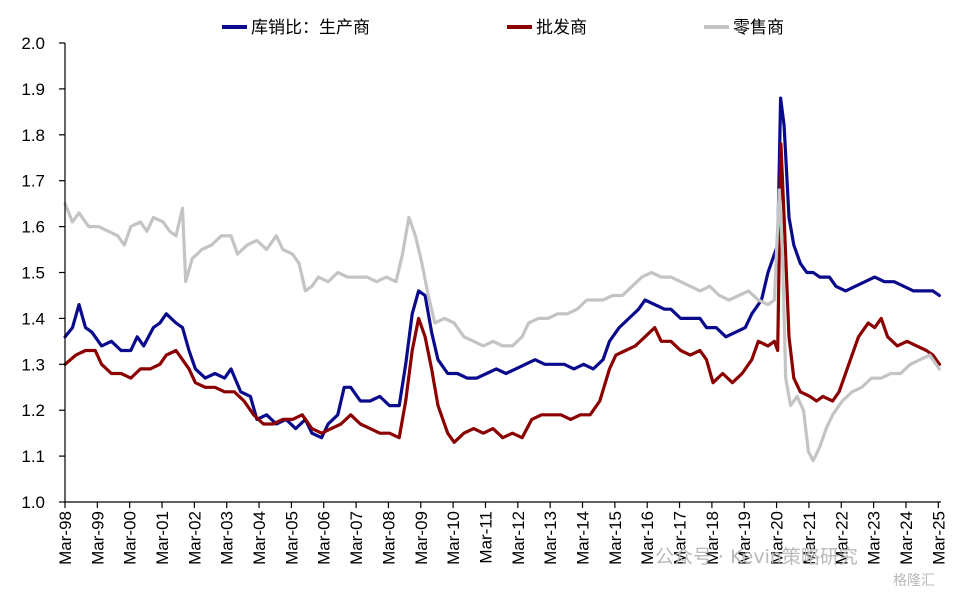  I want to click on legend-label: 批发商, so click(561, 28).